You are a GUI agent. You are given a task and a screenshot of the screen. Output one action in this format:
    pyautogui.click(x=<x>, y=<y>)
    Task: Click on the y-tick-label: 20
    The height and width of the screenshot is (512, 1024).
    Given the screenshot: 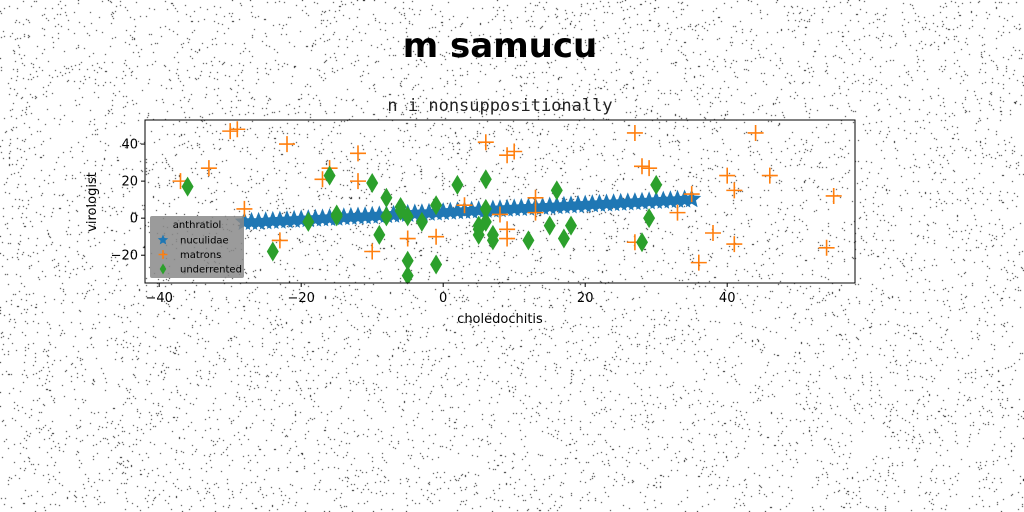 What is the action you would take?
    pyautogui.click(x=129, y=182)
    